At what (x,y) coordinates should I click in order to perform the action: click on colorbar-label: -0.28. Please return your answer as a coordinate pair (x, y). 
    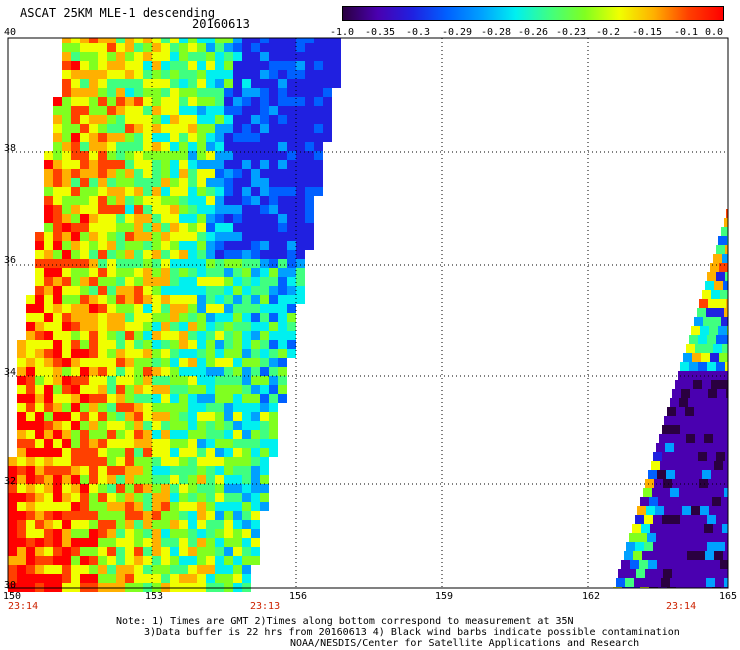
    Looking at the image, I should click on (496, 32).